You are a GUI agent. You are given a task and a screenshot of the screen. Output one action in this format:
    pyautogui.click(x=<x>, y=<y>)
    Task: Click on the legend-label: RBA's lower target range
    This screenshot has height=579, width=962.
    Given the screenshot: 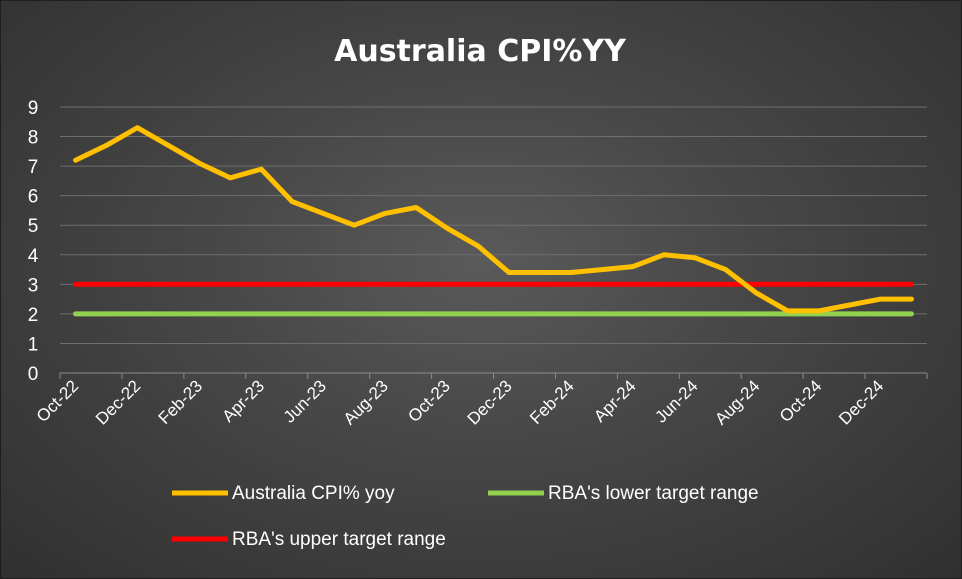 What is the action you would take?
    pyautogui.click(x=653, y=493)
    